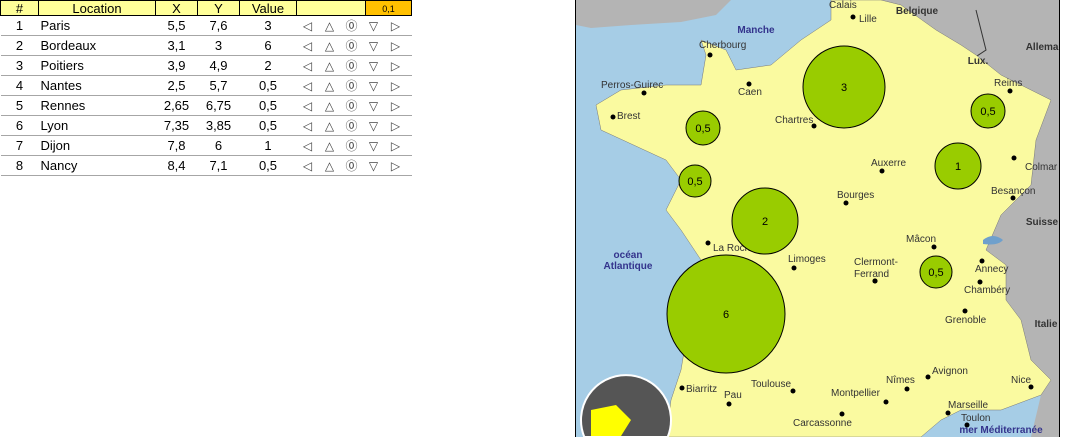 The height and width of the screenshot is (437, 1082). I want to click on x-cell: 7,35, so click(176, 125).